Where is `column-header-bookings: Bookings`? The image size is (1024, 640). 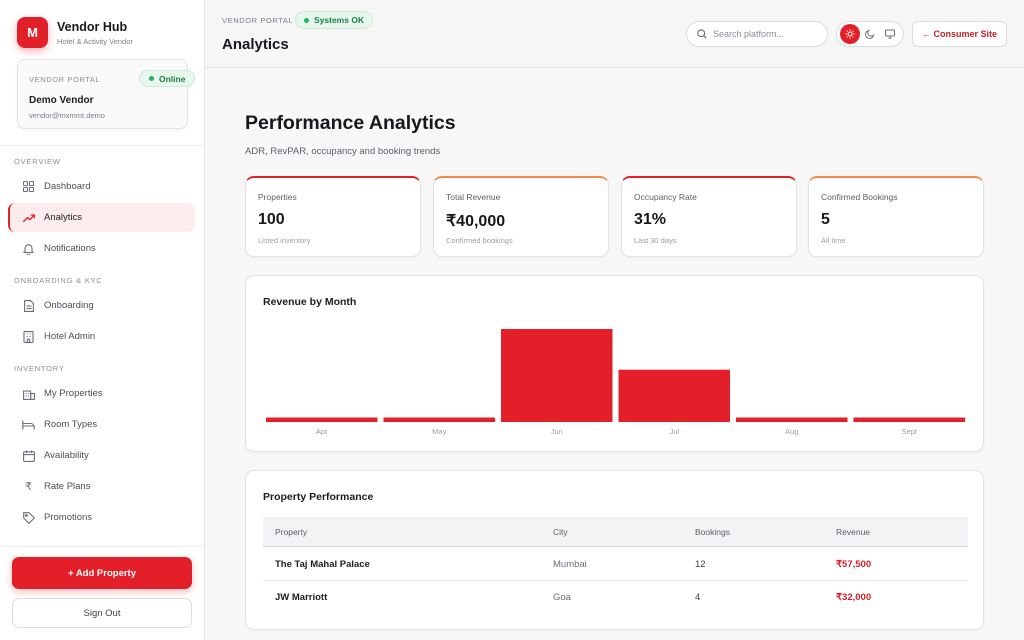 column-header-bookings: Bookings is located at coordinates (712, 531).